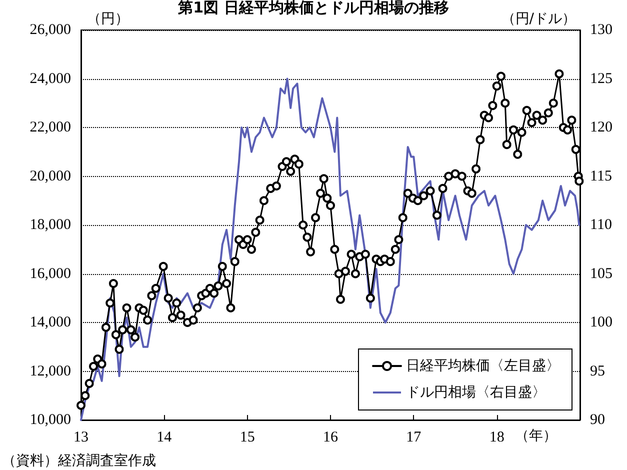 This screenshot has width=627, height=470. Describe the element at coordinates (476, 392) in the screenshot. I see `legend-label: ドル円相場〈右目盛〉` at that location.